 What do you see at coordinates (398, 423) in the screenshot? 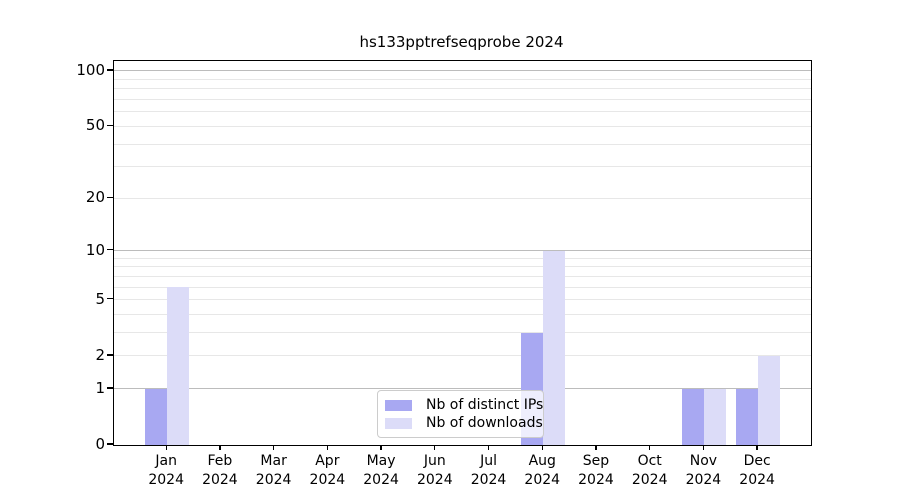
I see `legend-swatch-downloads` at bounding box center [398, 423].